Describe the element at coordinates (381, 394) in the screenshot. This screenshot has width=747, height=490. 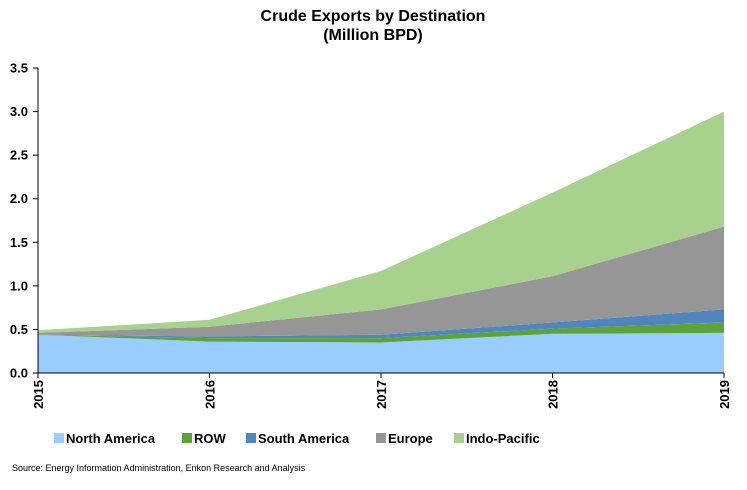
I see `x-tick-label: 2017` at that location.